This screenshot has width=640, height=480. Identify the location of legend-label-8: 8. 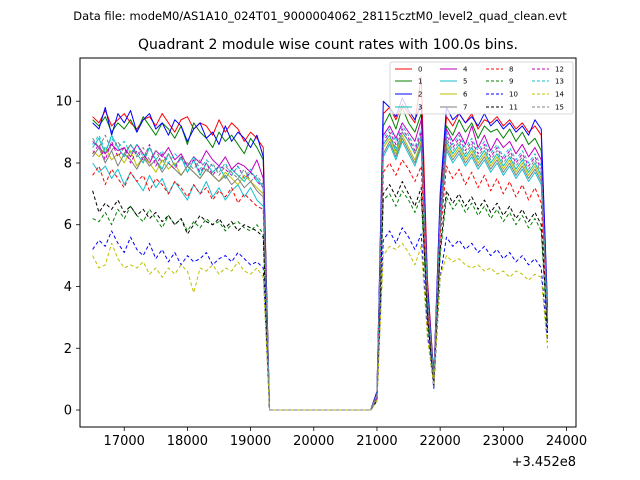
(511, 70).